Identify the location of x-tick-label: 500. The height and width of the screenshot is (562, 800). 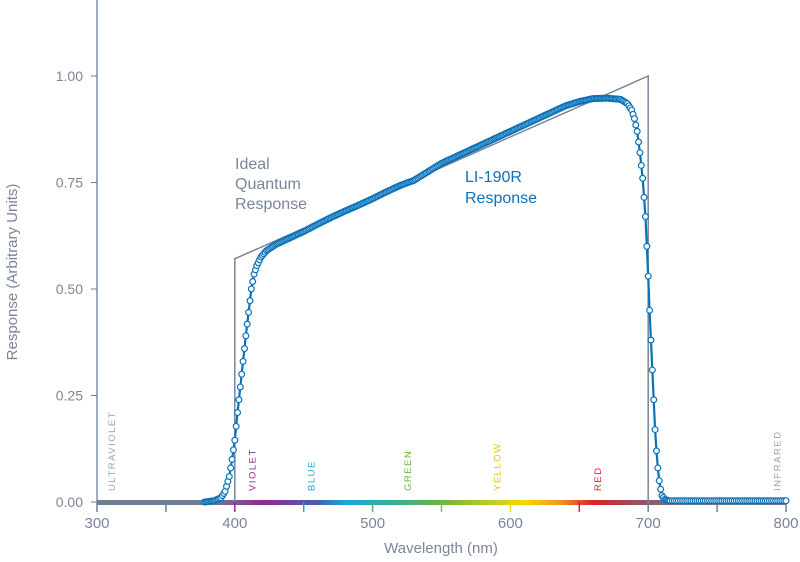
(372, 523).